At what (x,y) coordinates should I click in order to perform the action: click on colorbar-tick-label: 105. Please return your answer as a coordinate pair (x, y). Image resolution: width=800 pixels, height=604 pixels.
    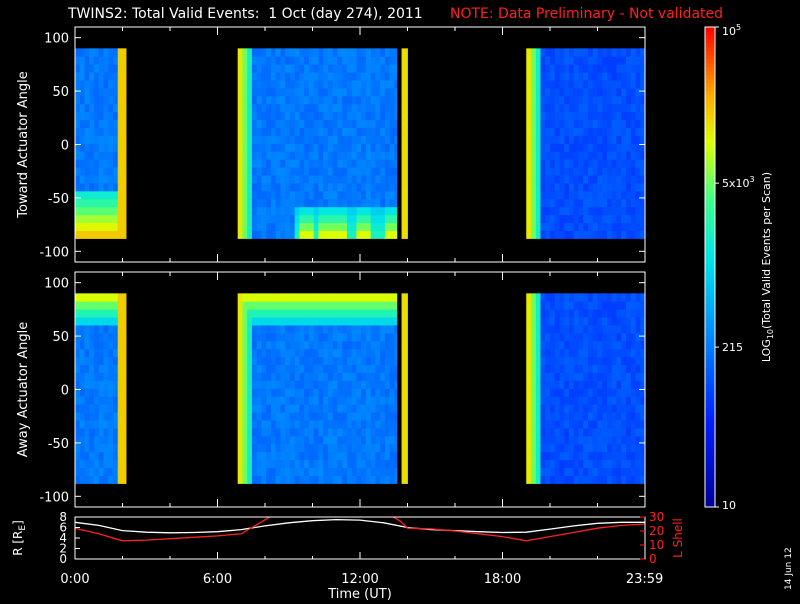
    Looking at the image, I should click on (731, 30).